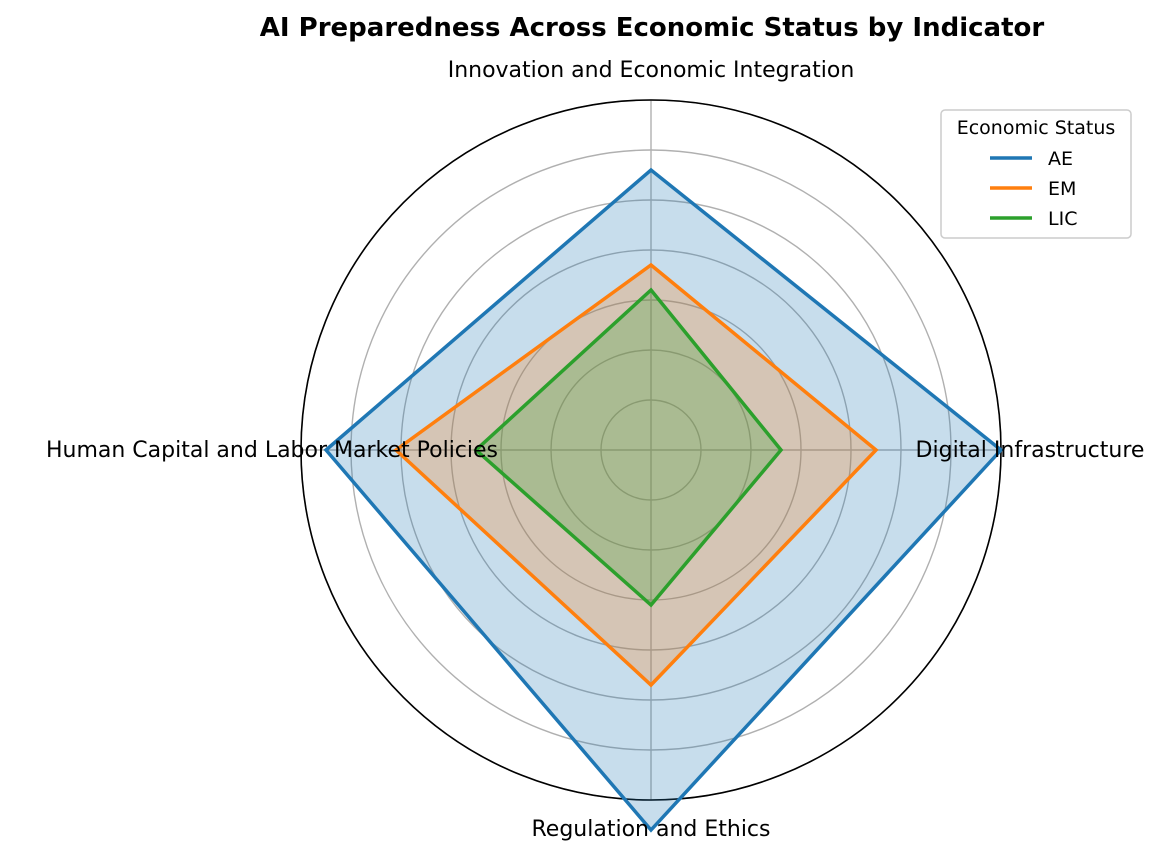 This screenshot has width=1176, height=856. Describe the element at coordinates (1060, 159) in the screenshot. I see `legend-label-ae: AE` at that location.